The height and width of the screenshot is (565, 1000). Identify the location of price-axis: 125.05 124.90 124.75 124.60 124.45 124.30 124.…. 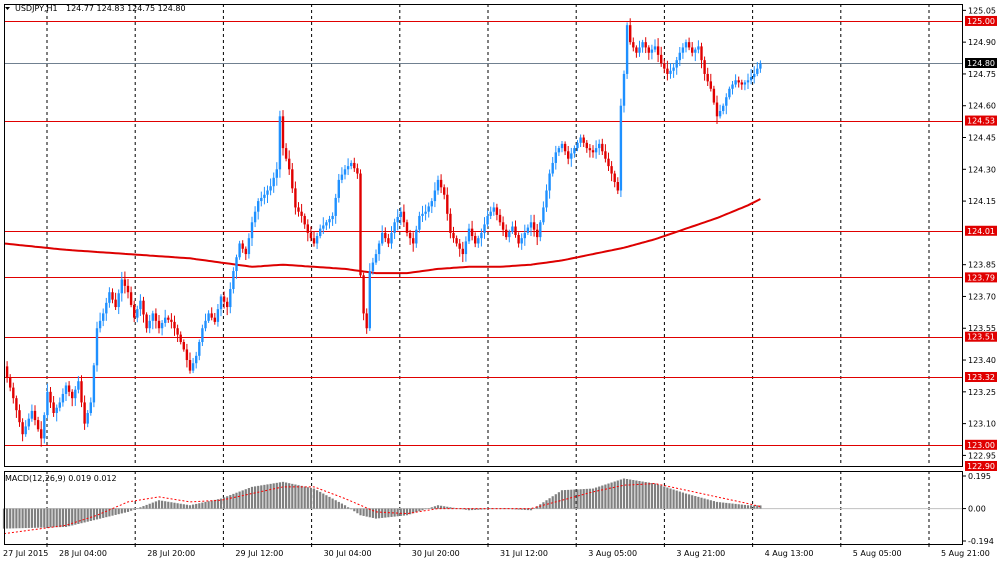
(979, 276).